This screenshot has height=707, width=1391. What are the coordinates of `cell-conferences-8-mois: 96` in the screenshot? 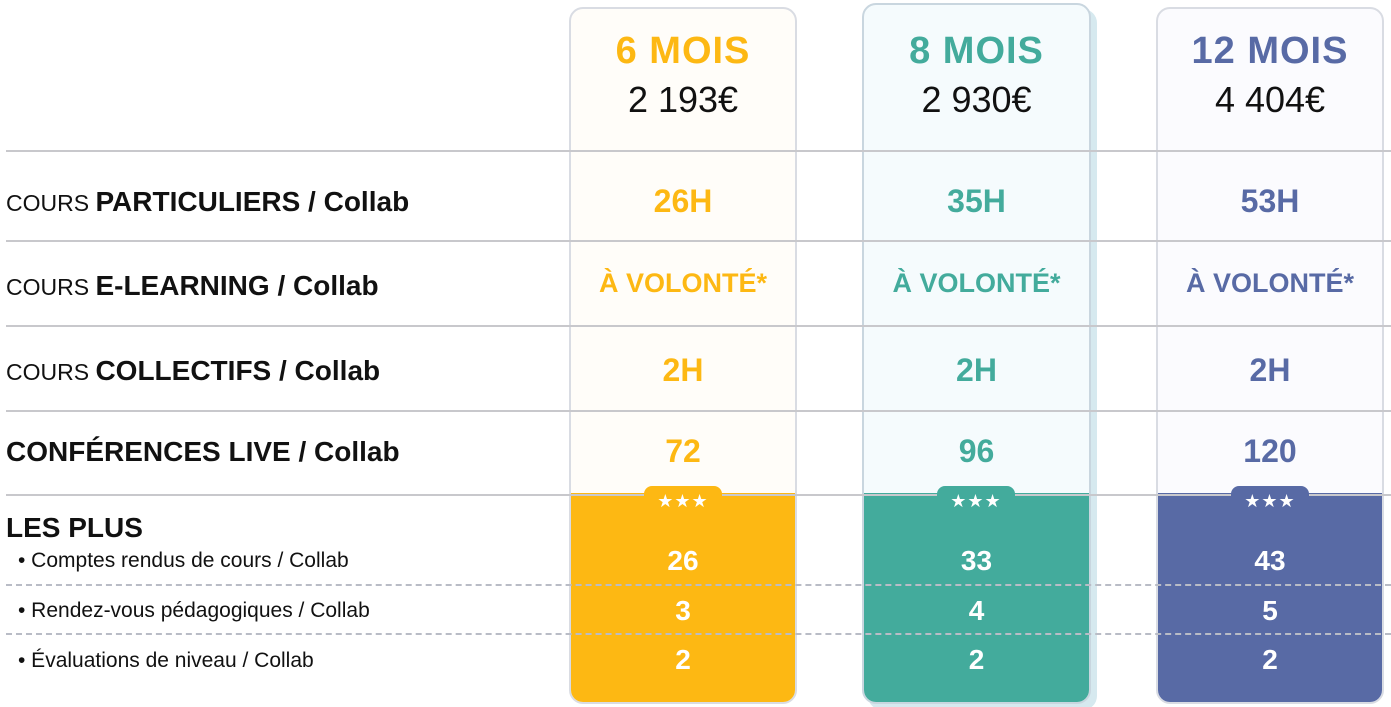 It's located at (976, 451).